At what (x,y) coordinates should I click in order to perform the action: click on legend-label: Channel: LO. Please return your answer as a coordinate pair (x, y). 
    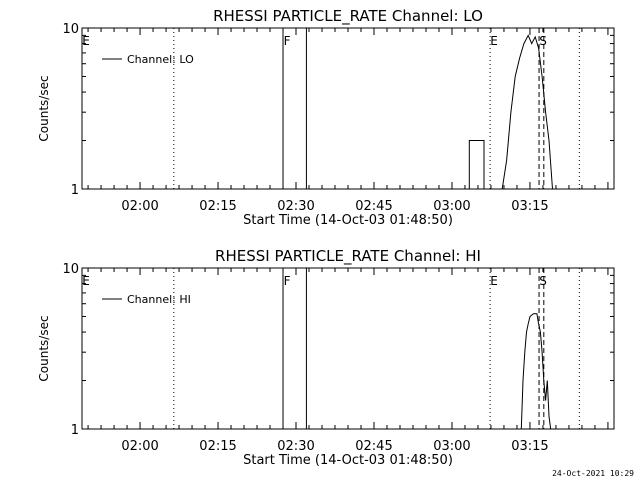
    Looking at the image, I should click on (160, 59).